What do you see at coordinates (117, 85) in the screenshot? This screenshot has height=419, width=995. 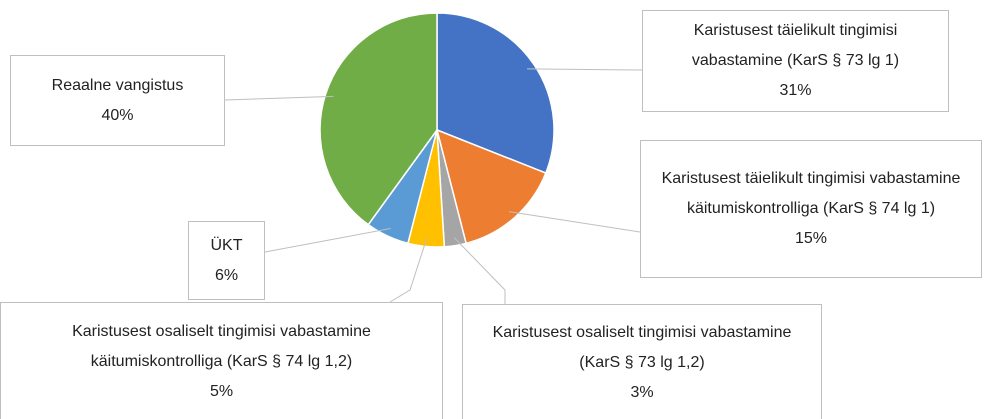 I see `category-label: Reaalne vangistus` at bounding box center [117, 85].